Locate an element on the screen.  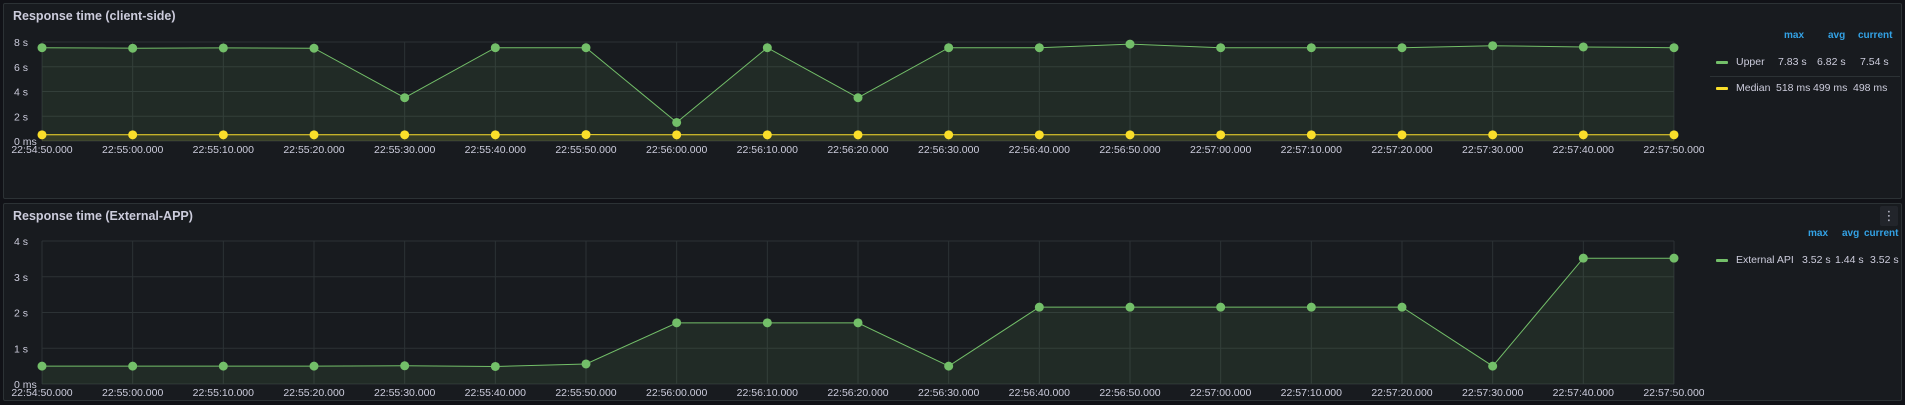
x-tick-label: 22:56:00.000 is located at coordinates (676, 393).